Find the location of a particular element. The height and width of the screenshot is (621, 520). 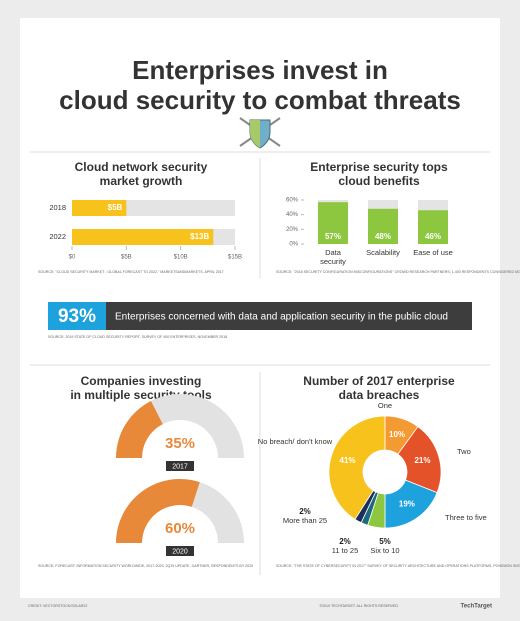

panel-title: Number of 2017 enterprise is located at coordinates (379, 381).